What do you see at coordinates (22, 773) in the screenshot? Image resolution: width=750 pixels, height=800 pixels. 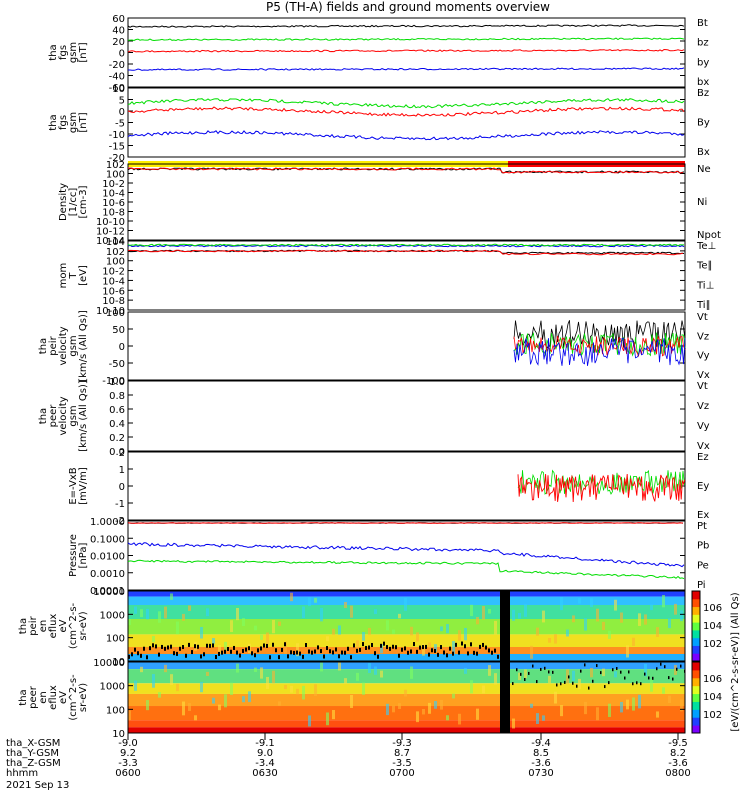 I see `xaxis-row-label: hhmm` at bounding box center [22, 773].